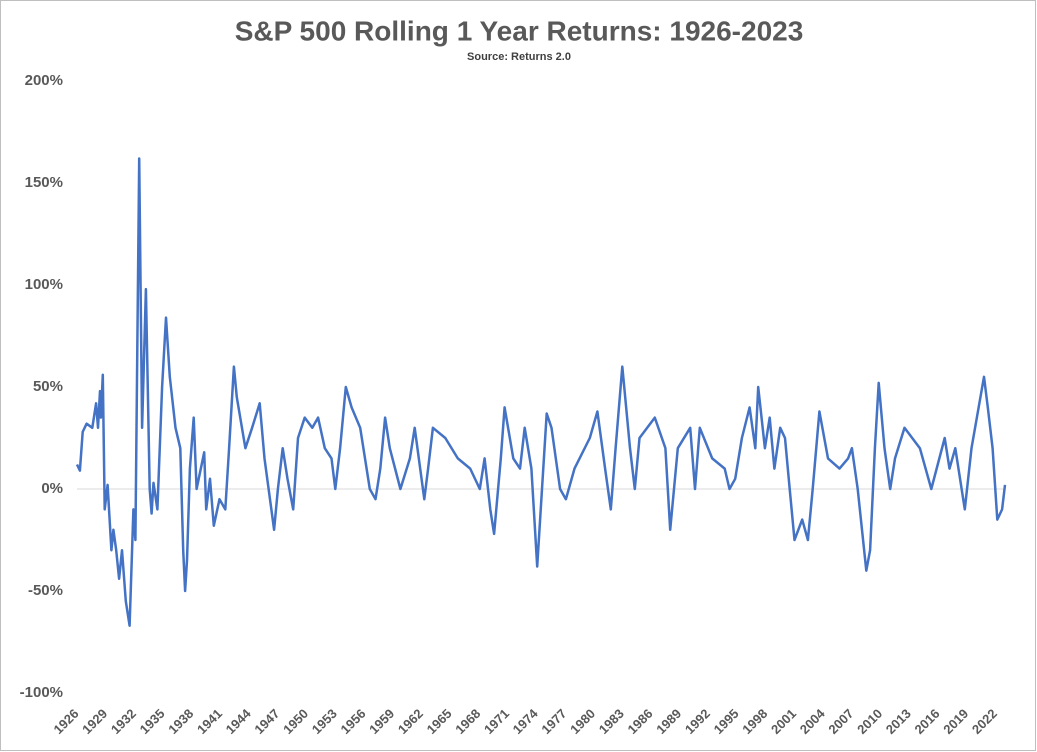 Image resolution: width=1037 pixels, height=752 pixels. I want to click on y-tick-label: -50%, so click(45, 590).